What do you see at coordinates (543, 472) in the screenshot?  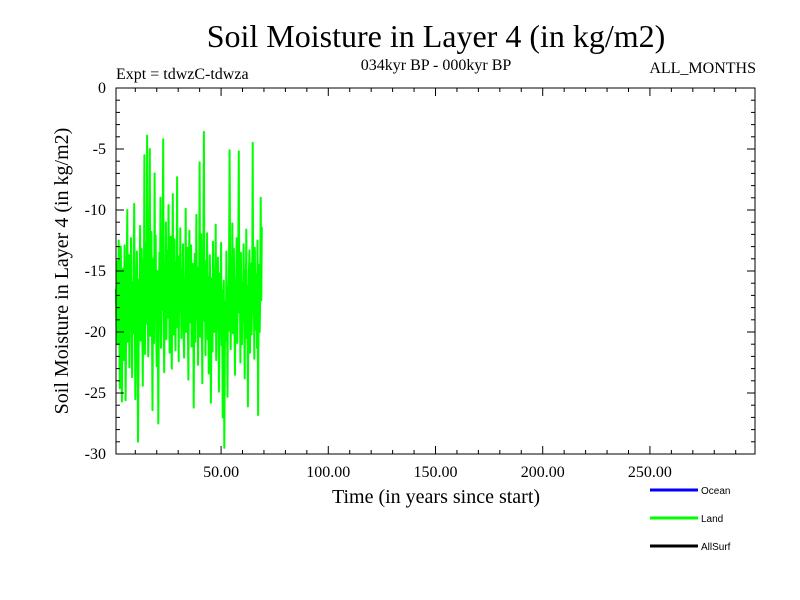 I see `x-tick-label: 200.00` at bounding box center [543, 472].